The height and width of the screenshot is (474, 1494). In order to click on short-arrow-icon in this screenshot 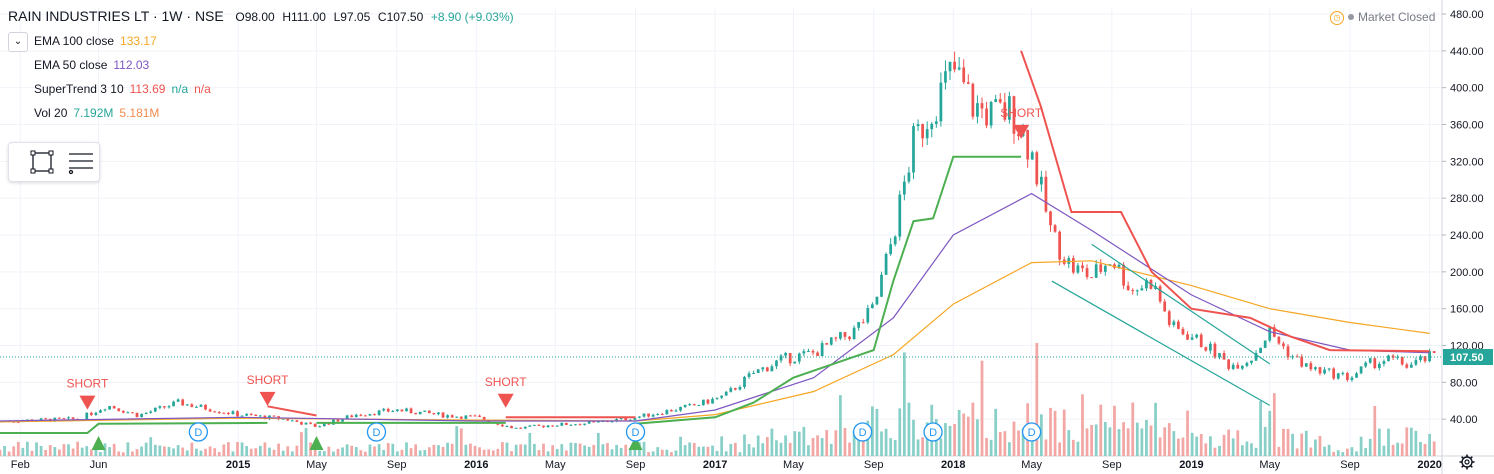, I will do `click(505, 400)`.